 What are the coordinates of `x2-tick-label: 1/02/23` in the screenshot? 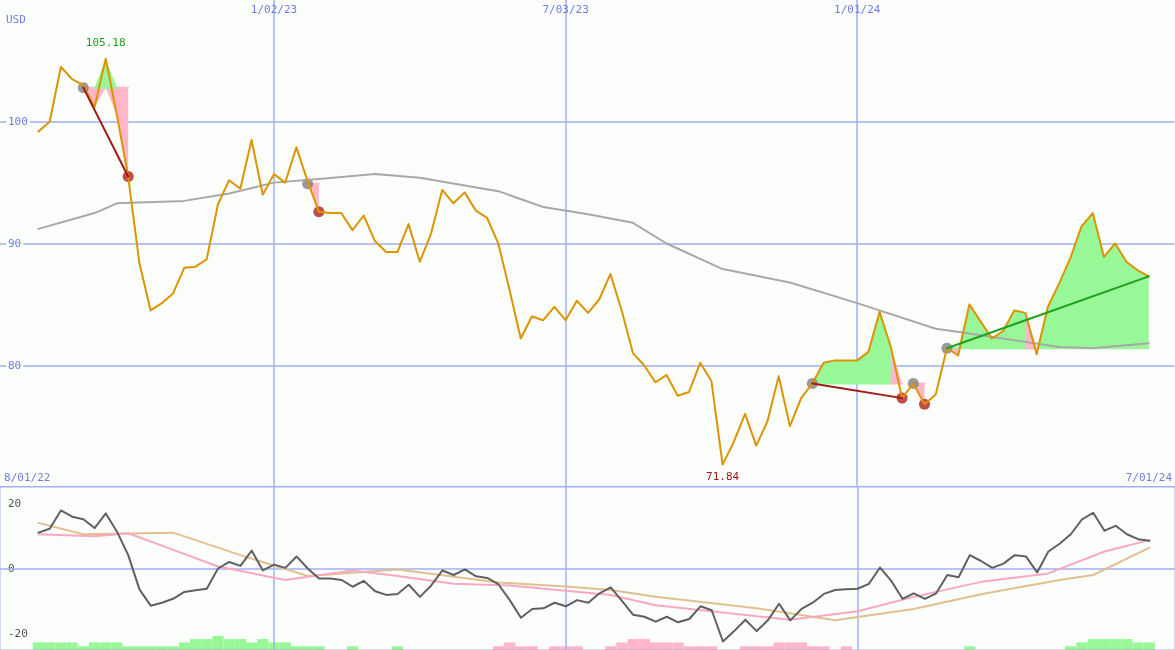 It's located at (274, 9).